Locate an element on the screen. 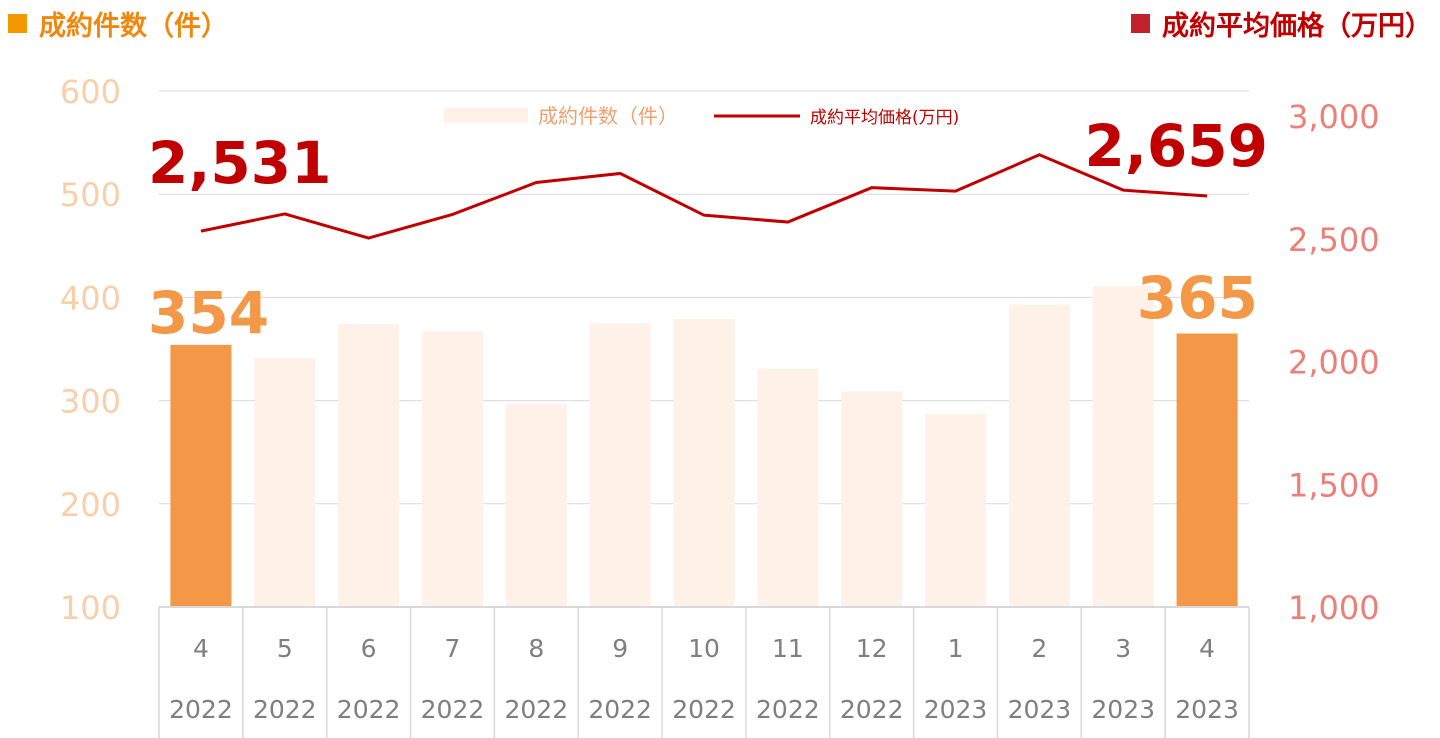  legend-line-label: 成約平均価格(万円) is located at coordinates (884, 118).